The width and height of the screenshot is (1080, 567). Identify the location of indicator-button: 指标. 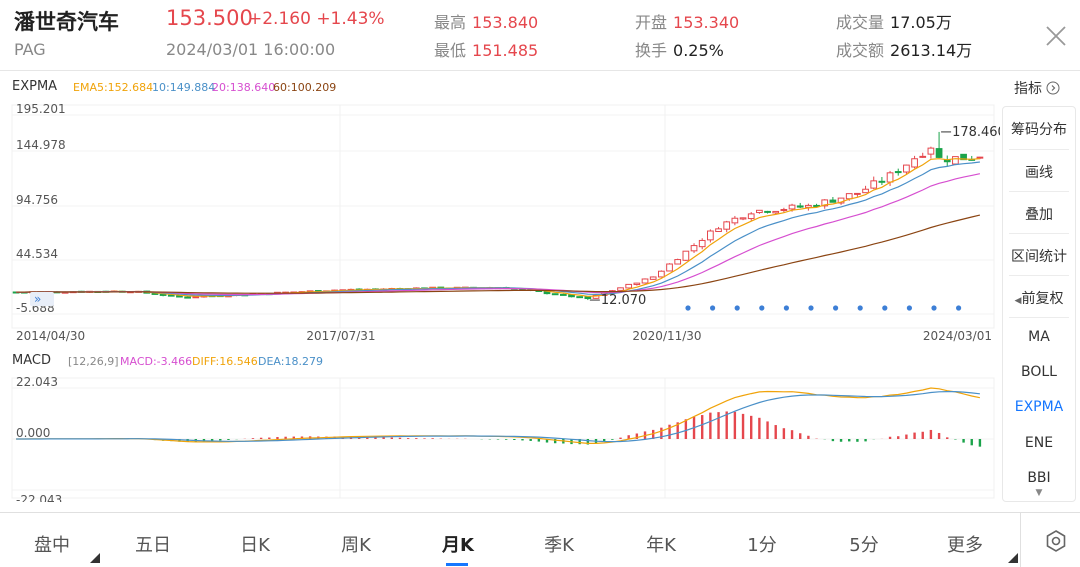
(1037, 88).